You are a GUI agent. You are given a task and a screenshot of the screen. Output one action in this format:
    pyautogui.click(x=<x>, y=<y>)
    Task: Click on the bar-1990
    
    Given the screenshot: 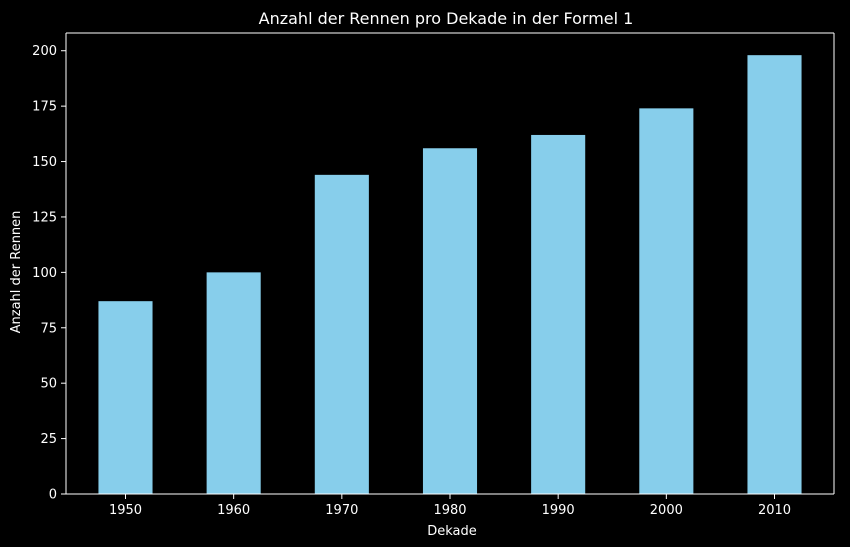 What is the action you would take?
    pyautogui.click(x=558, y=314)
    